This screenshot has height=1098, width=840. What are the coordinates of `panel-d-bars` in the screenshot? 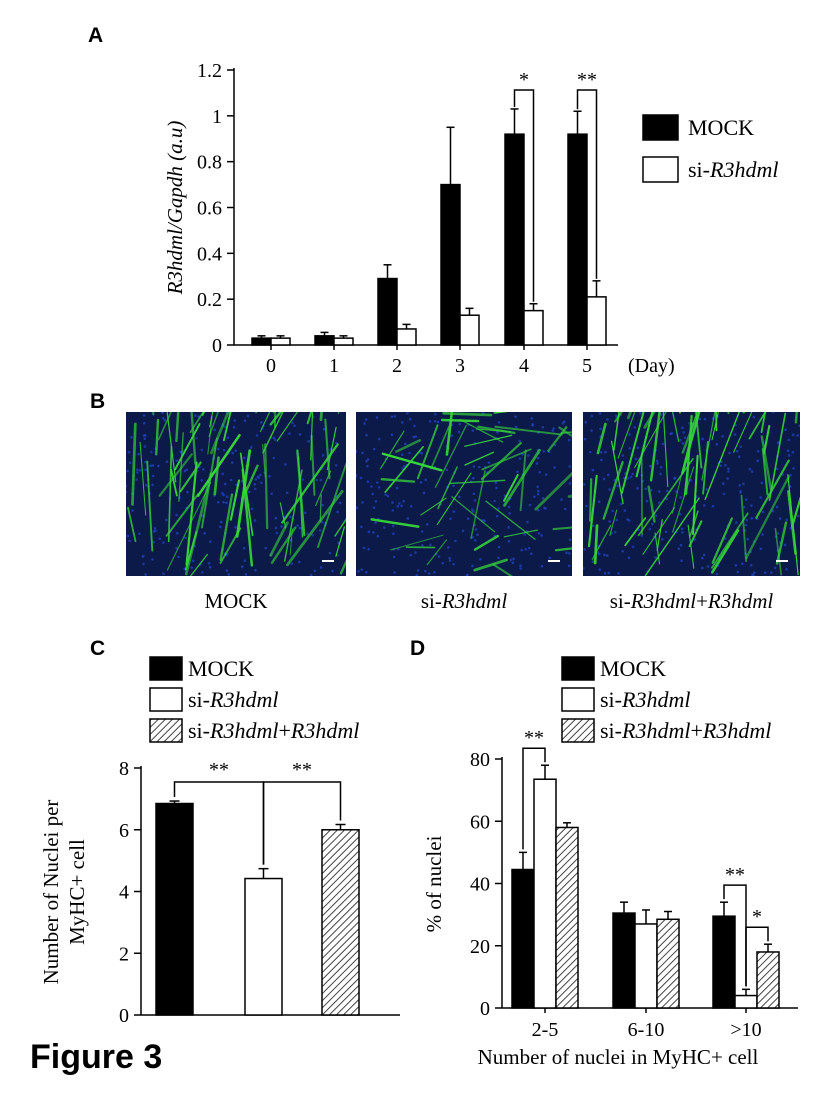 It's located at (645, 886).